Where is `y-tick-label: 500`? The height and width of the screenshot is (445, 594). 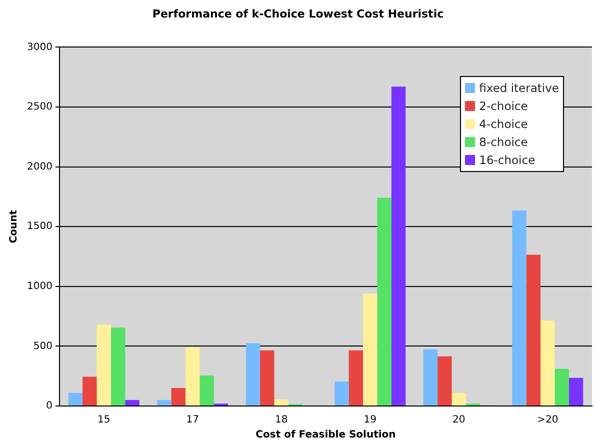 y-tick-label: 500 is located at coordinates (42, 346).